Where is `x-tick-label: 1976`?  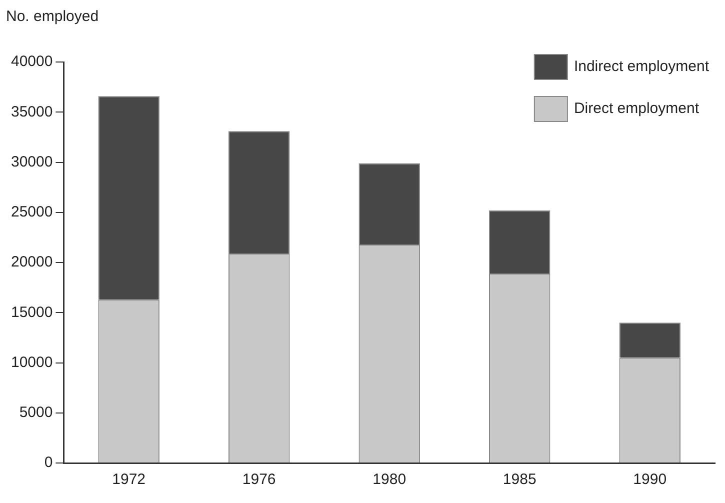 x-tick-label: 1976 is located at coordinates (259, 479).